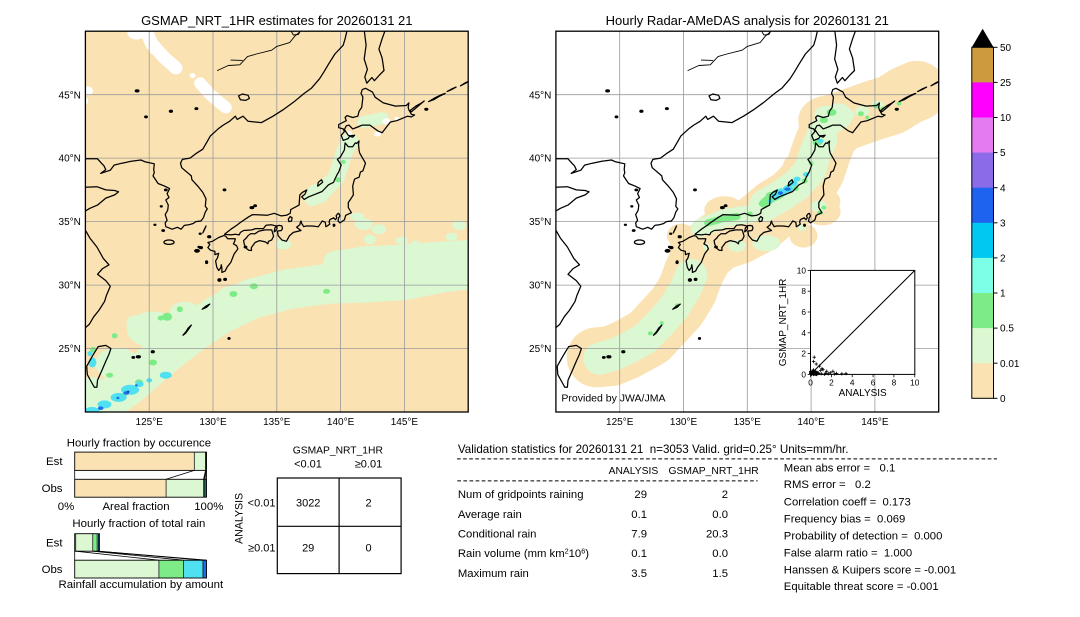 This screenshot has height=617, width=1080. What do you see at coordinates (847, 502) in the screenshot?
I see `svg-text: Correlation coeff = 0.173` at bounding box center [847, 502].